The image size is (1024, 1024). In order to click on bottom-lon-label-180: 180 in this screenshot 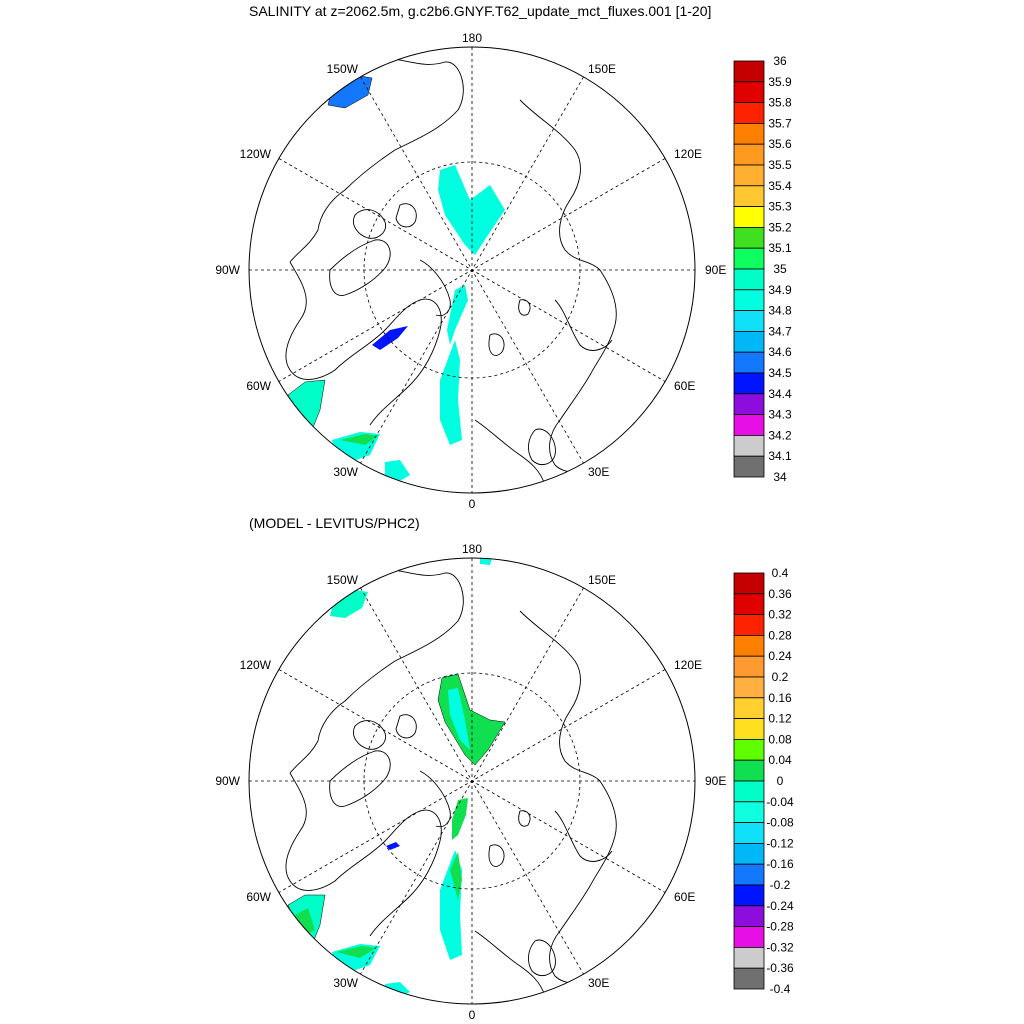, I will do `click(472, 549)`.